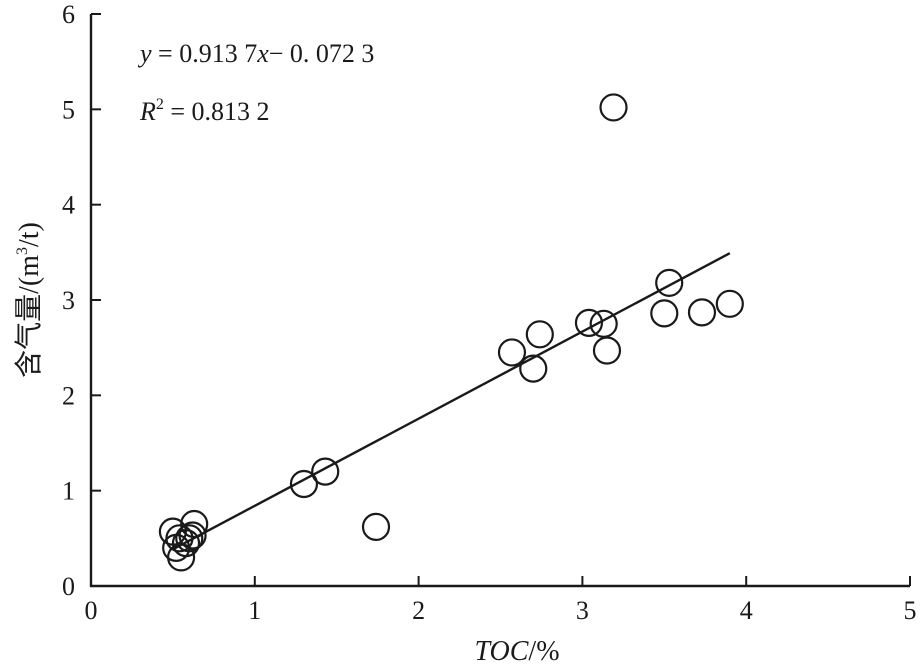  Describe the element at coordinates (217, 111) in the screenshot. I see `r-squared-value: = 0.813 2` at that location.